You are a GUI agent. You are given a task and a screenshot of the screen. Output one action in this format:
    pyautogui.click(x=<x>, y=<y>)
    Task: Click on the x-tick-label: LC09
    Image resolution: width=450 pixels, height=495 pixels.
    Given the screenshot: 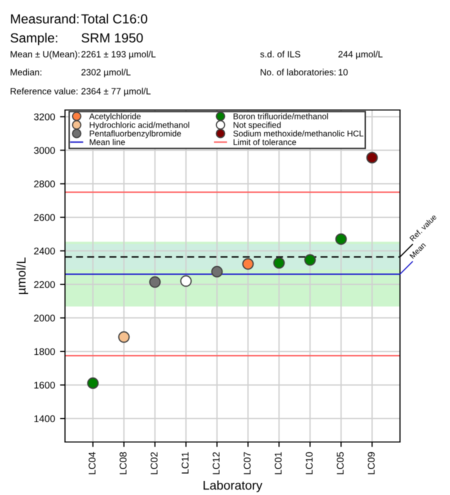 What is the action you would take?
    pyautogui.click(x=371, y=463)
    